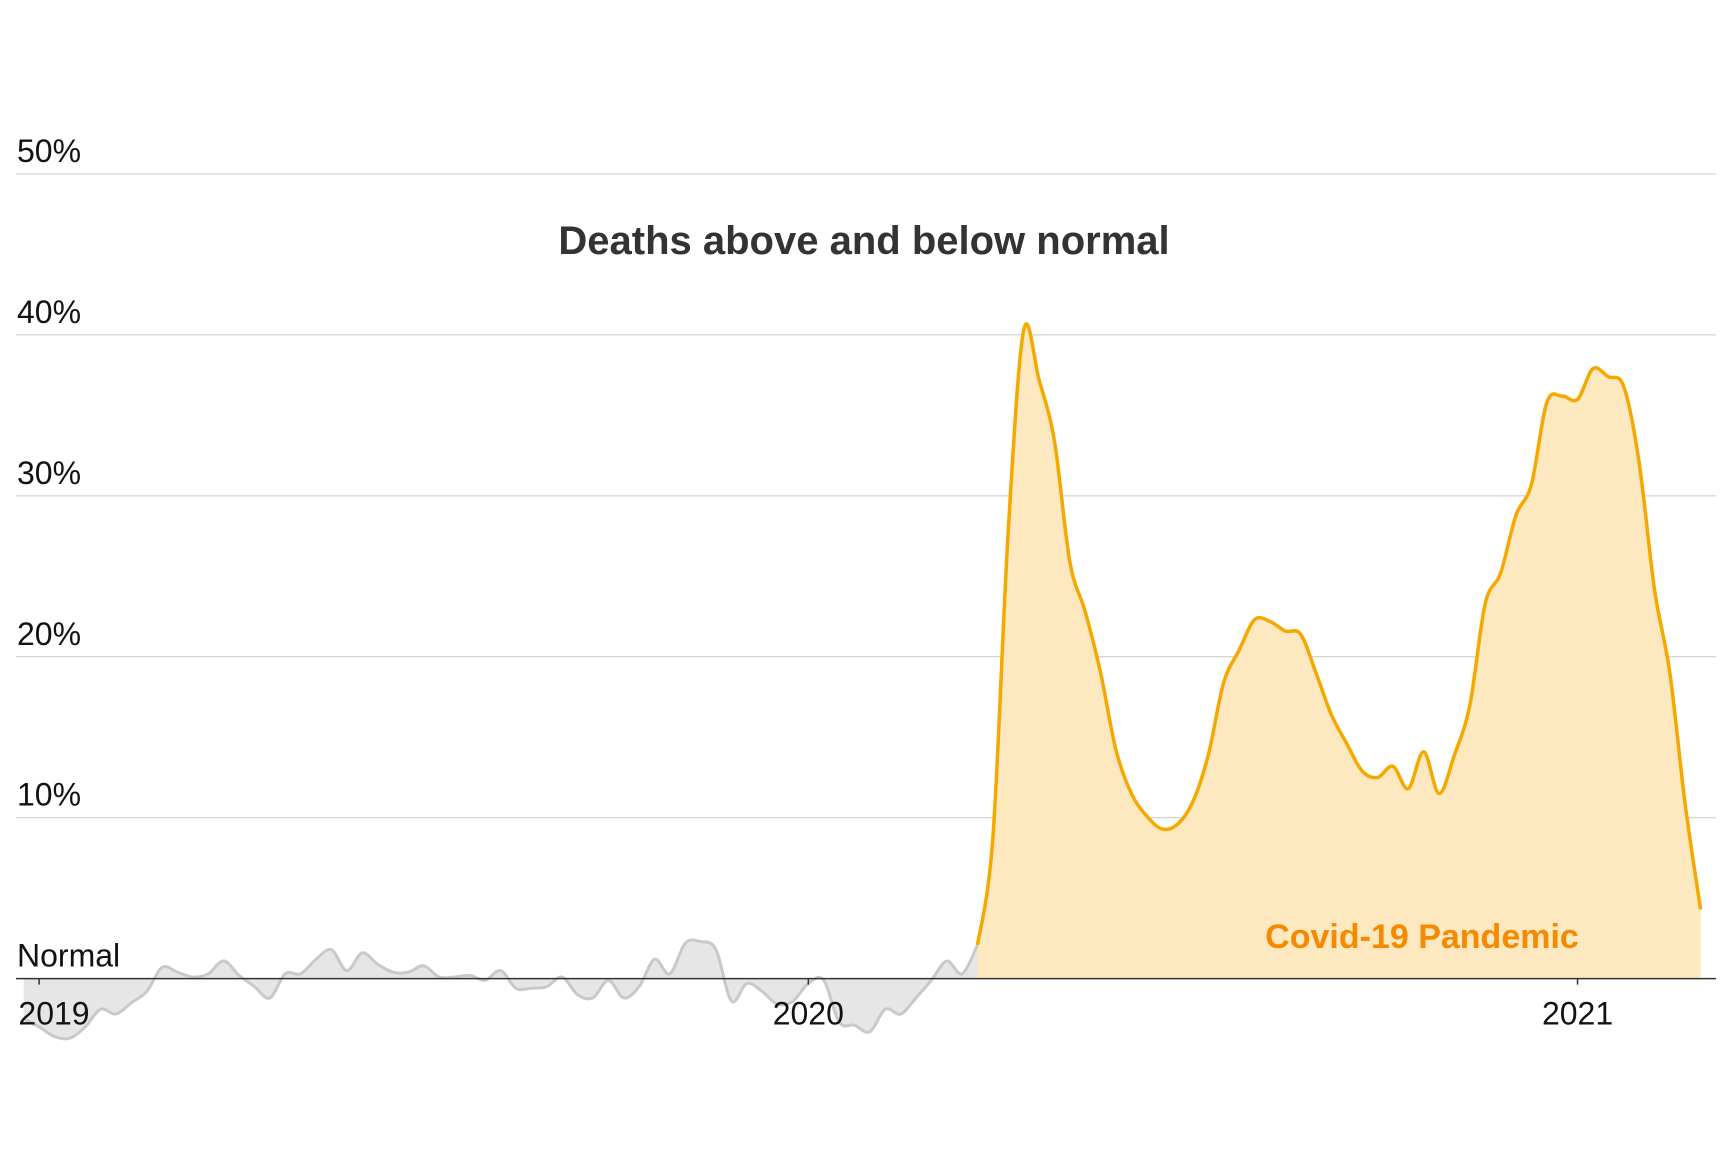  Describe the element at coordinates (863, 241) in the screenshot. I see `chart-title: Deaths above and below normal` at that location.